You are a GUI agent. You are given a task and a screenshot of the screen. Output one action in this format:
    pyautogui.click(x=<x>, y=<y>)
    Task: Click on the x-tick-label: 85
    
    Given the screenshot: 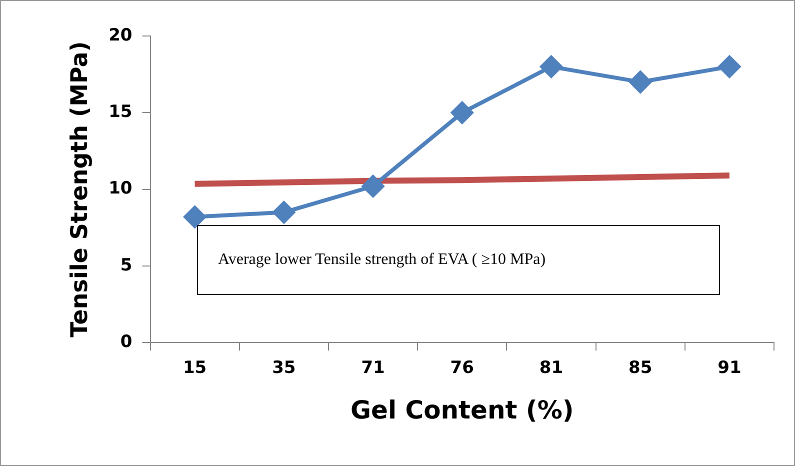 What is the action you would take?
    pyautogui.click(x=640, y=368)
    